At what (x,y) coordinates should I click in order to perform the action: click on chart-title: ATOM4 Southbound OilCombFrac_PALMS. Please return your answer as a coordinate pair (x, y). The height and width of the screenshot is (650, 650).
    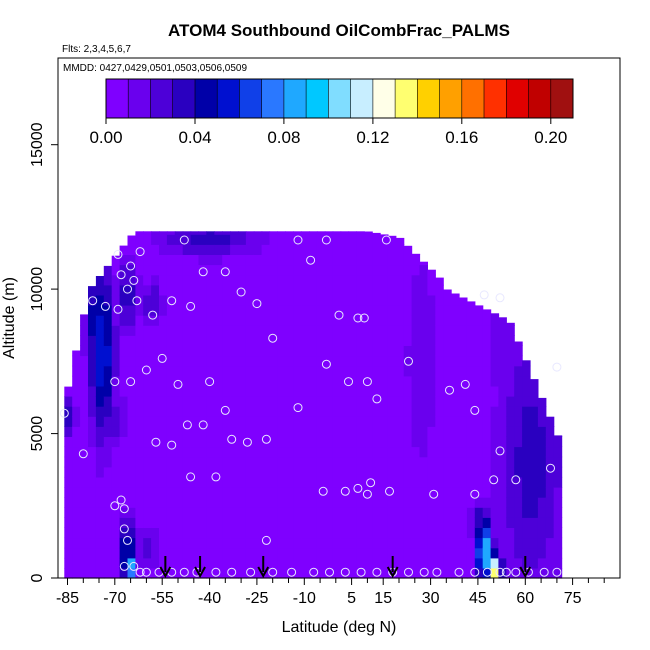
    Looking at the image, I should click on (339, 30).